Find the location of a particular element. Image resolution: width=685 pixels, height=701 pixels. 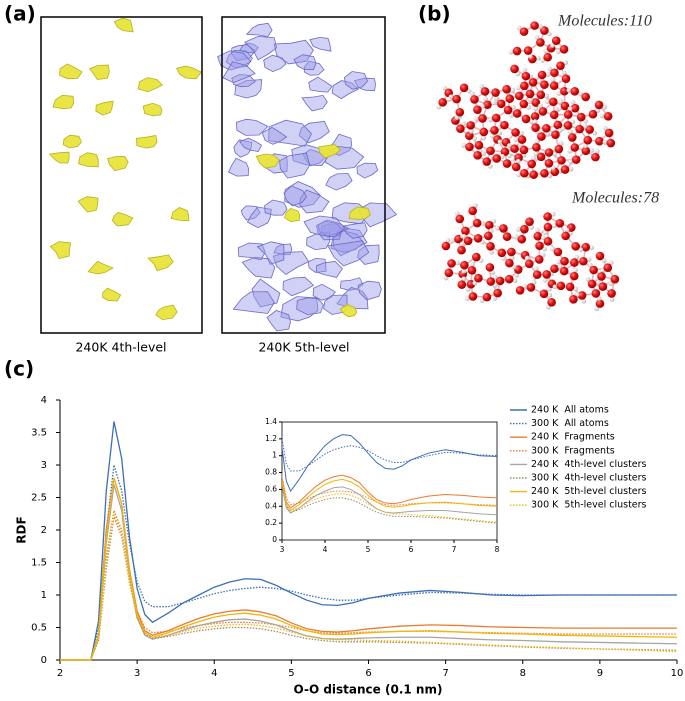

x-tick-label: 6 is located at coordinates (368, 673).